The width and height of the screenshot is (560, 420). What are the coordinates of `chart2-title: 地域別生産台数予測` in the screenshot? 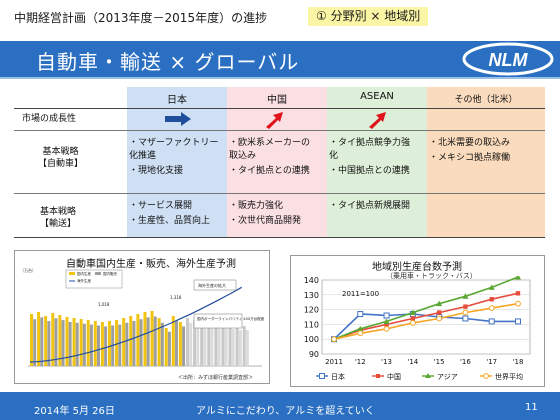 It's located at (417, 267).